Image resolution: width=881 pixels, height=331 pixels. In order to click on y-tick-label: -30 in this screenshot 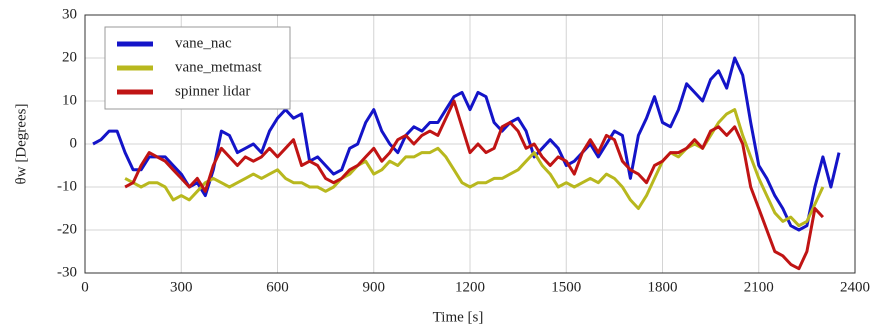, I will do `click(67, 272)`.